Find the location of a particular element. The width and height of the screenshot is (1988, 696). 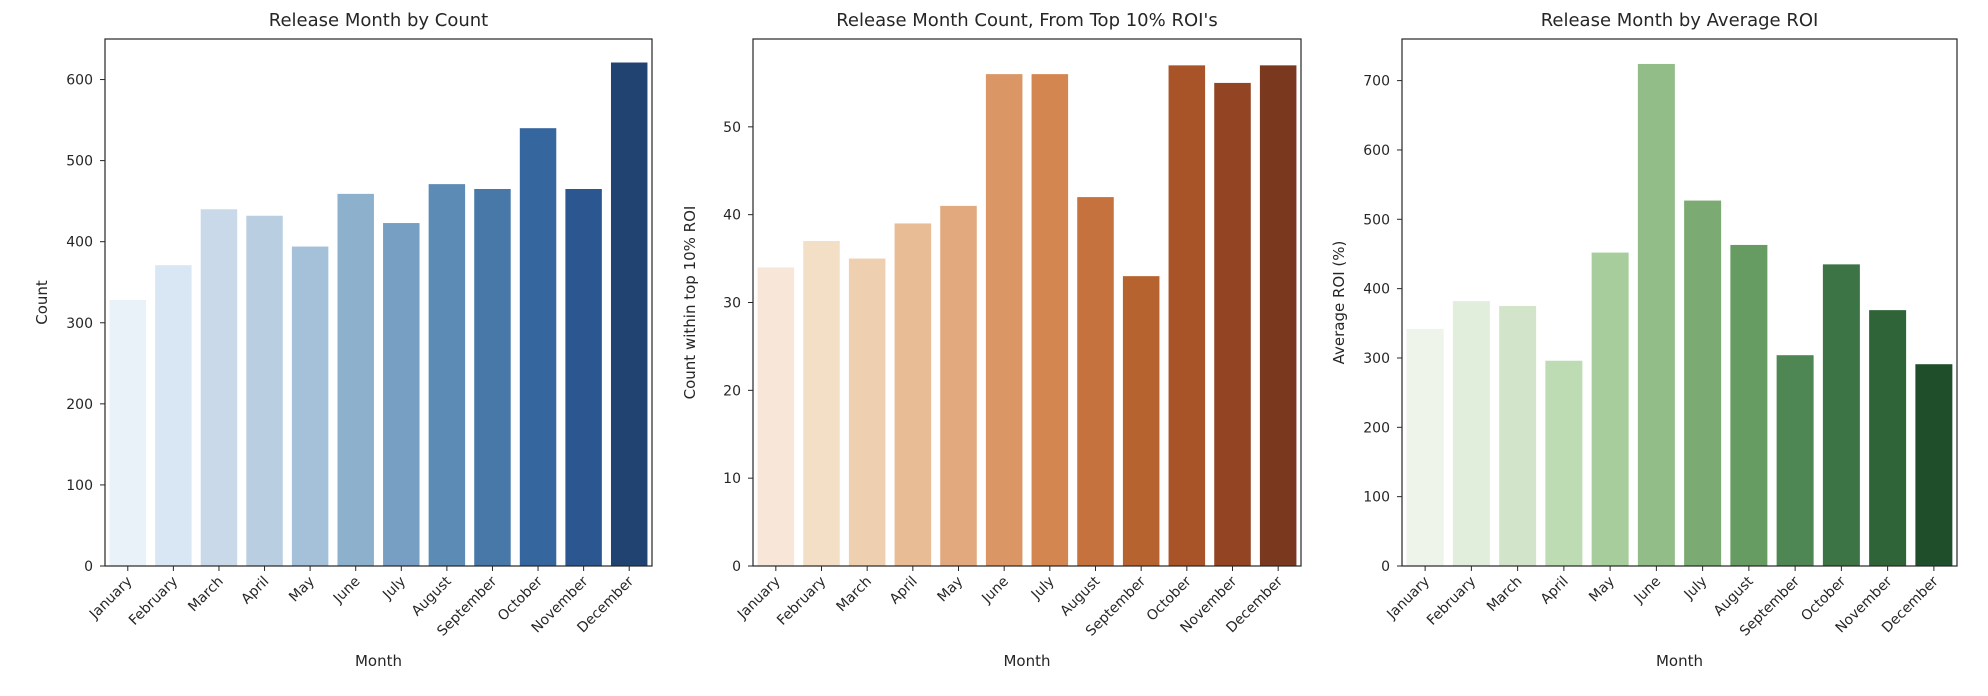

y-axis-label: Count within top 10% ROI is located at coordinates (690, 303).